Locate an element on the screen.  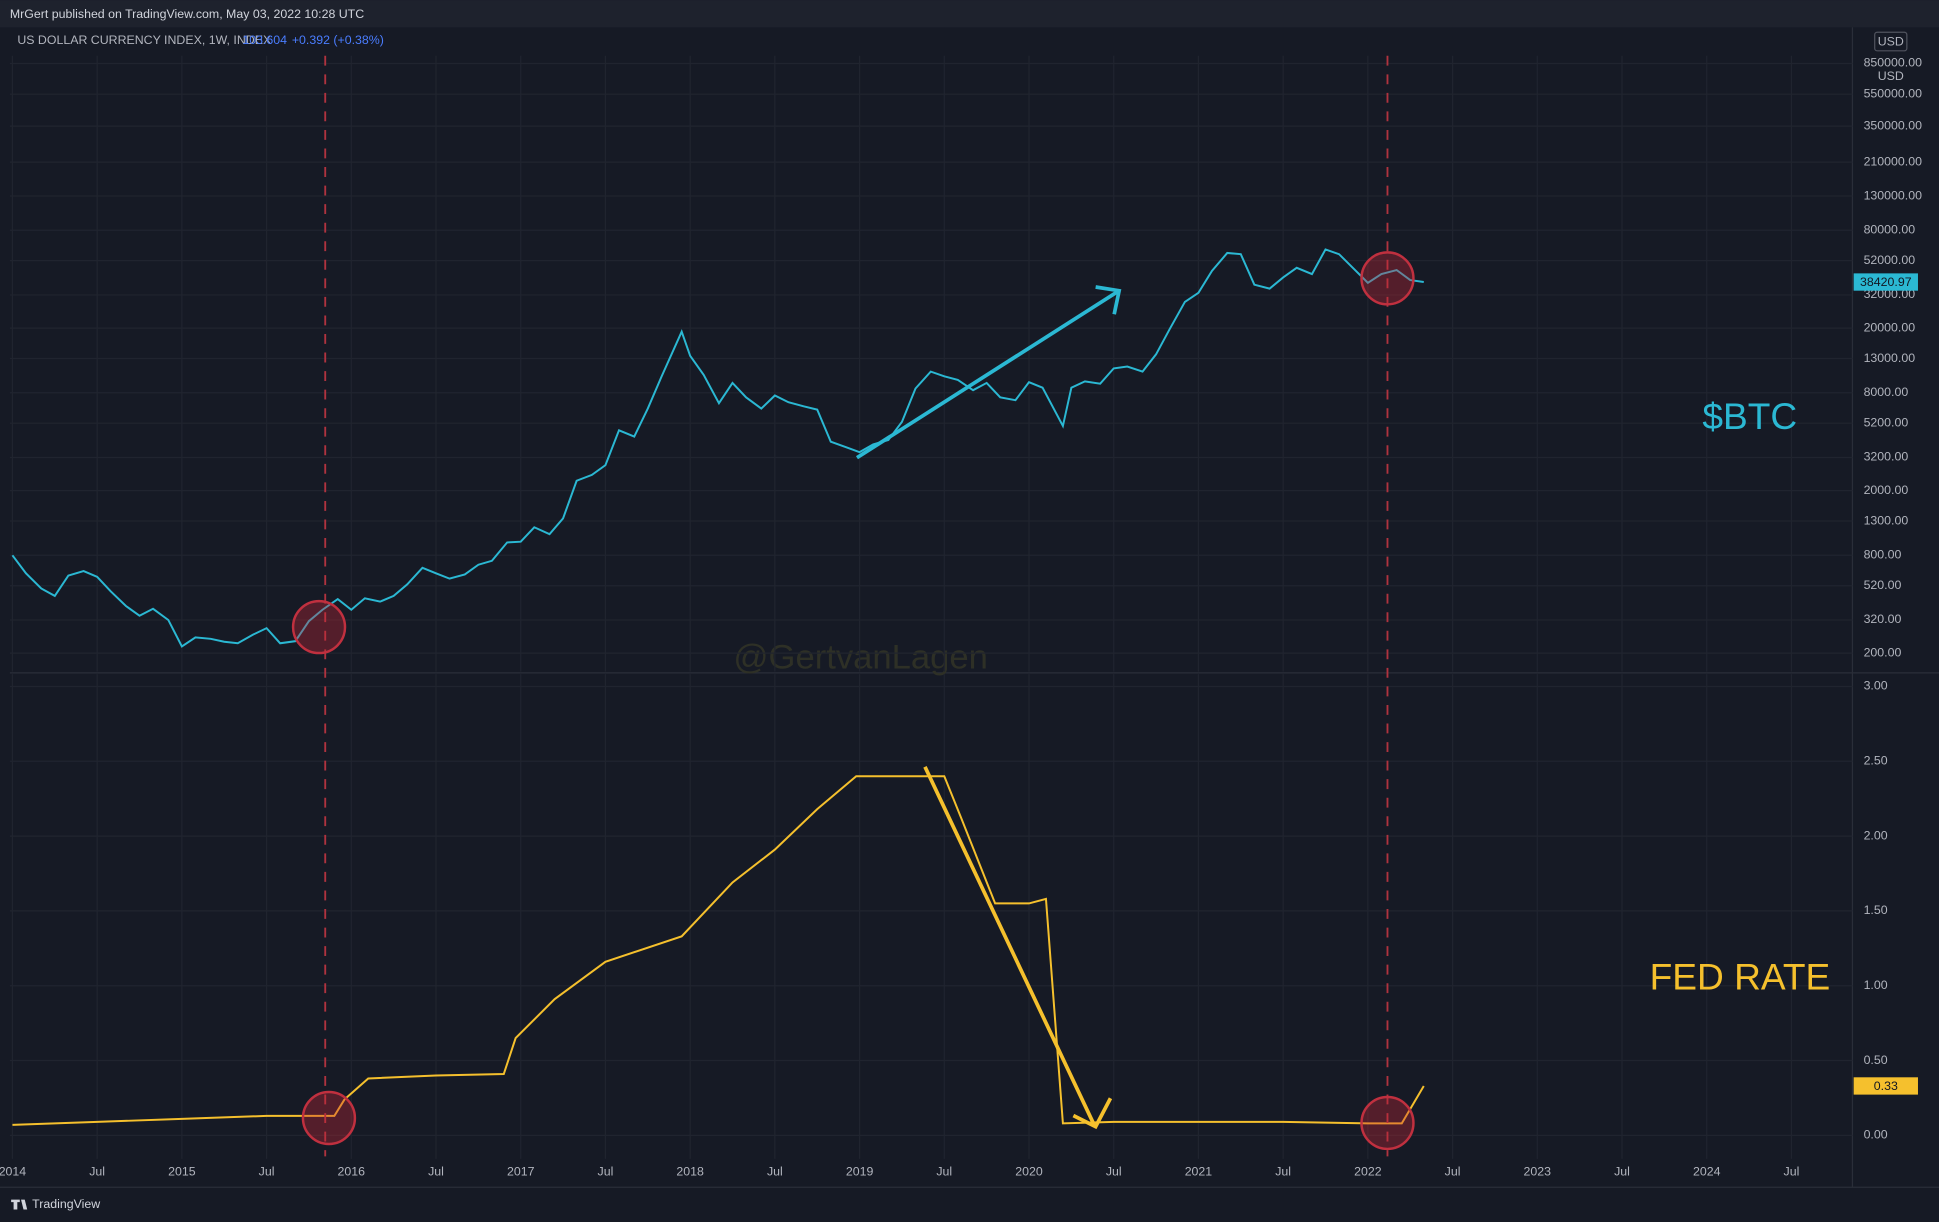
last-value-label: 38420.97 is located at coordinates (1886, 282).